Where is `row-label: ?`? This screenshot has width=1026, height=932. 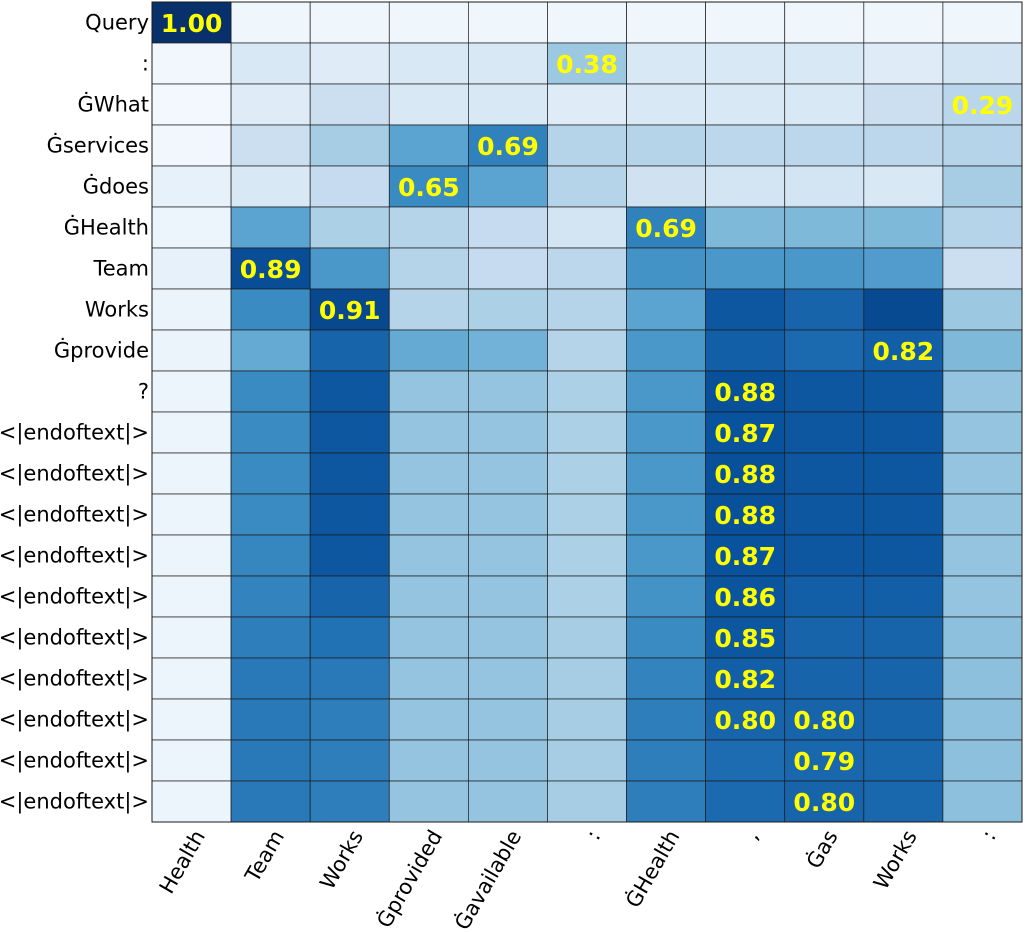 row-label: ? is located at coordinates (143, 392).